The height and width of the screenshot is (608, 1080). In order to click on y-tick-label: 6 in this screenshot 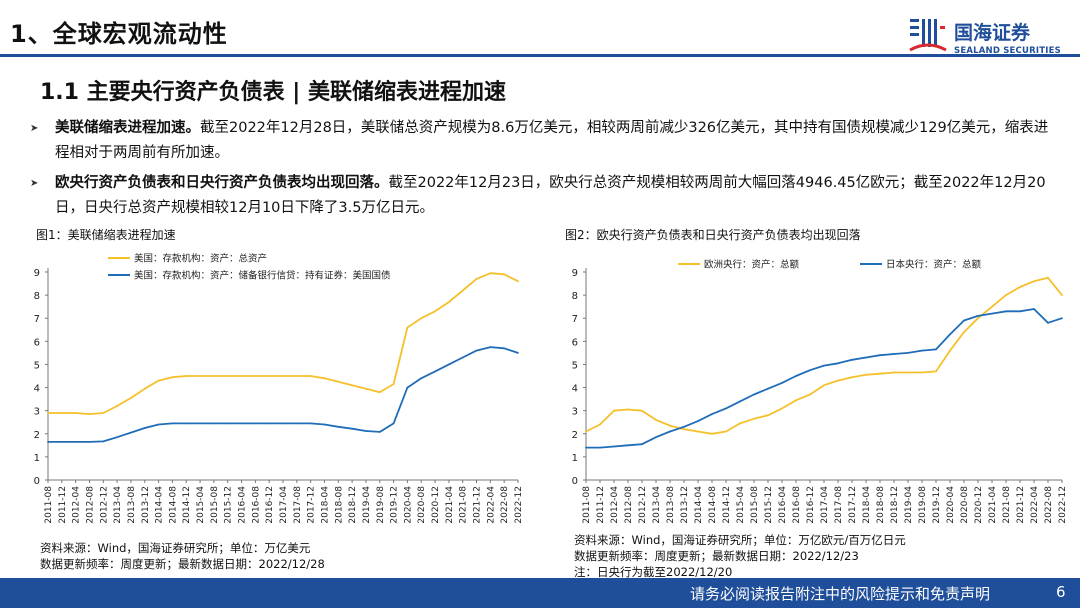, I will do `click(37, 342)`.